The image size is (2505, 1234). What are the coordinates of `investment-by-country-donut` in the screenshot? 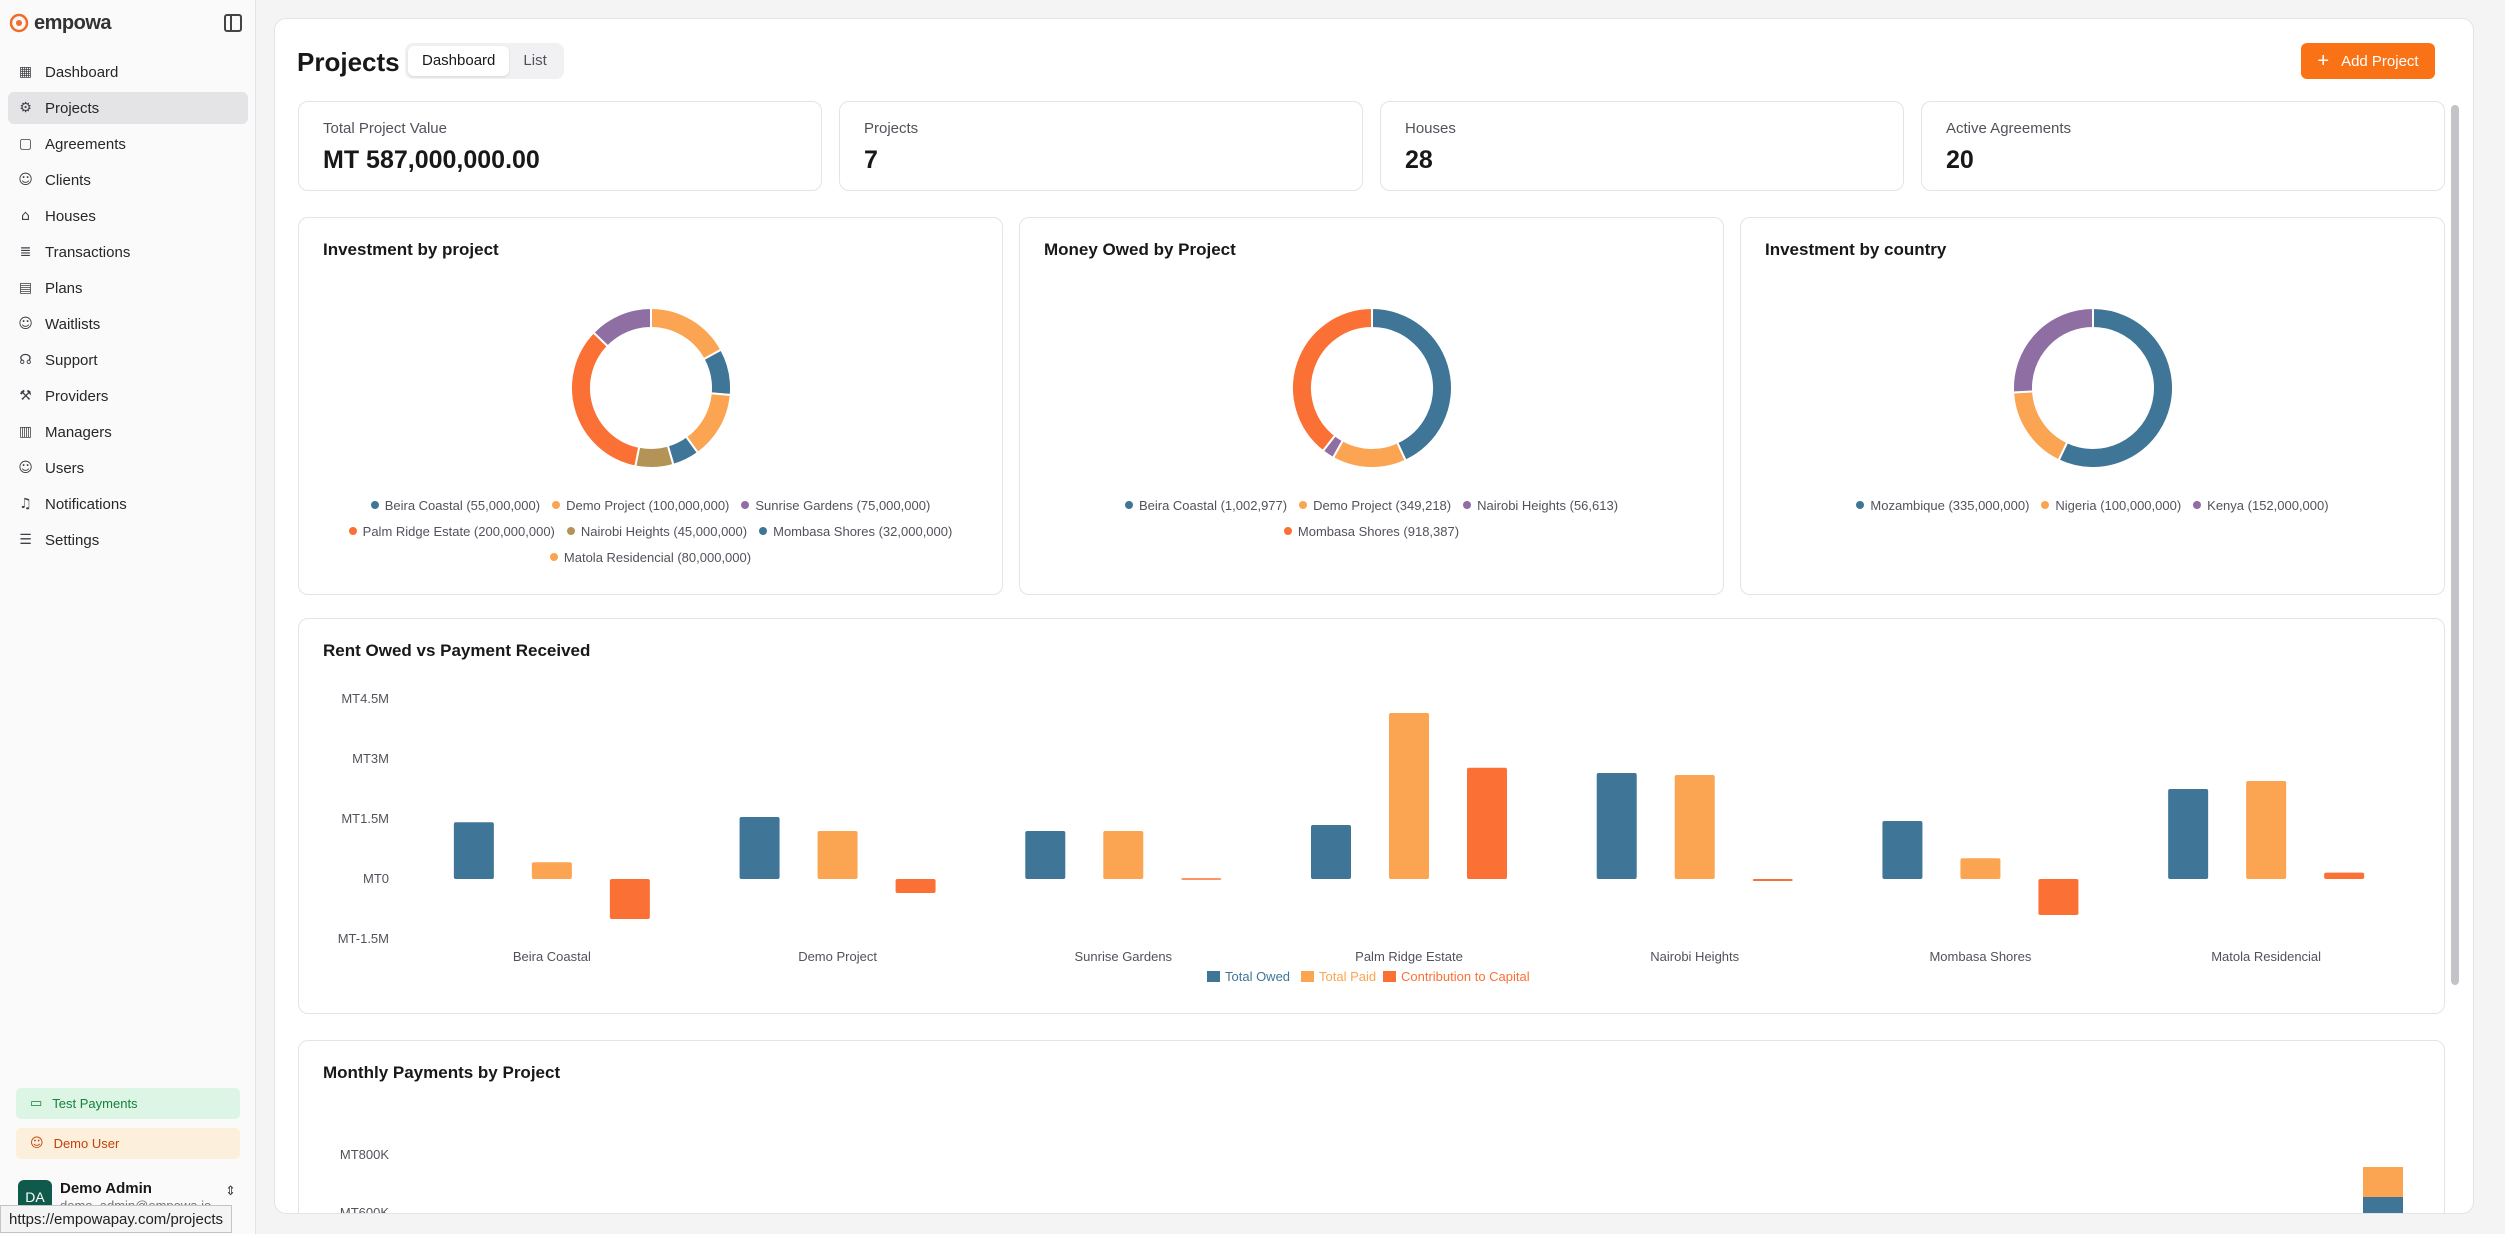 It's located at (2093, 387).